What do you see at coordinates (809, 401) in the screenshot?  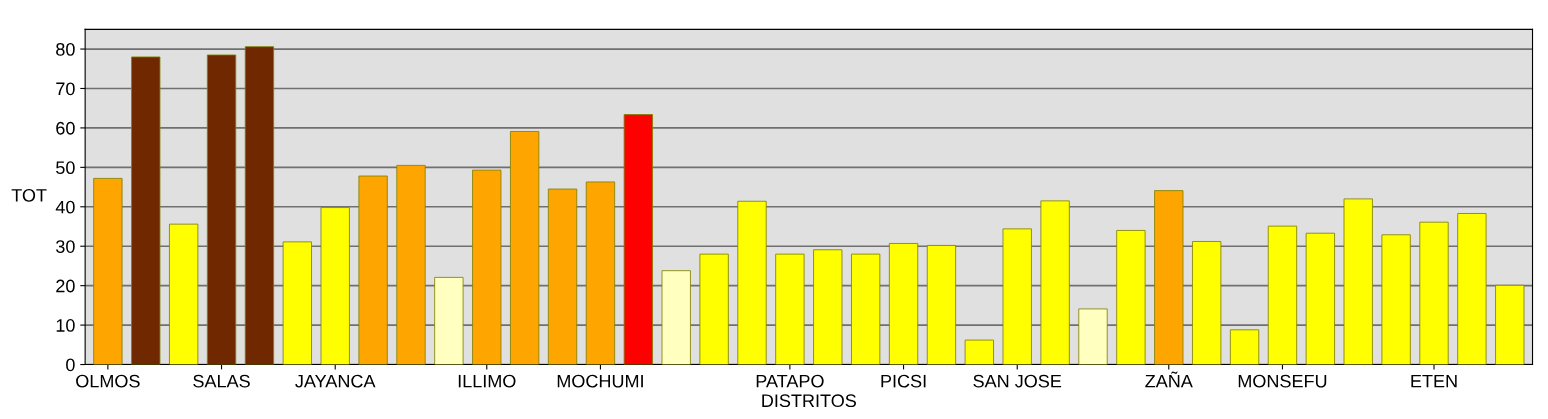 I see `x-axis-title: DISTRITOS` at bounding box center [809, 401].